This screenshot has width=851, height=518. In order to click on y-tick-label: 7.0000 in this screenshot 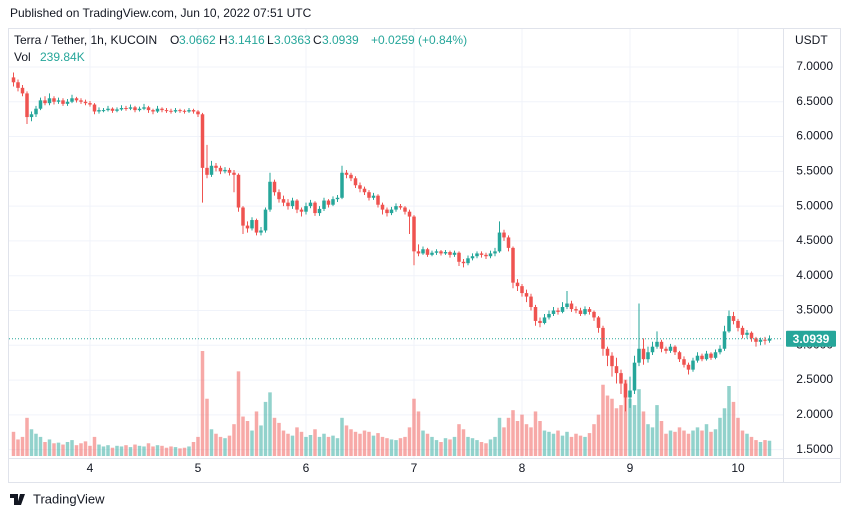, I will do `click(814, 66)`.